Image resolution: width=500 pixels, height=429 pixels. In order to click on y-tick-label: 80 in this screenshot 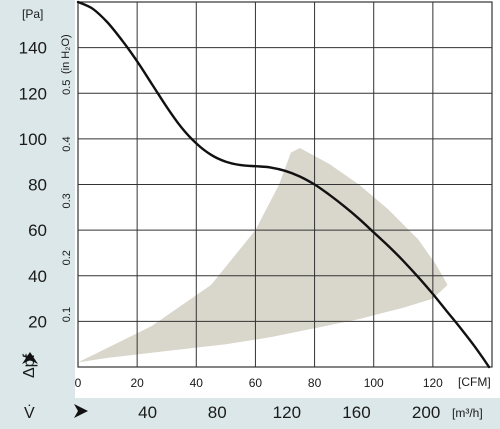, I will do `click(37, 185)`.